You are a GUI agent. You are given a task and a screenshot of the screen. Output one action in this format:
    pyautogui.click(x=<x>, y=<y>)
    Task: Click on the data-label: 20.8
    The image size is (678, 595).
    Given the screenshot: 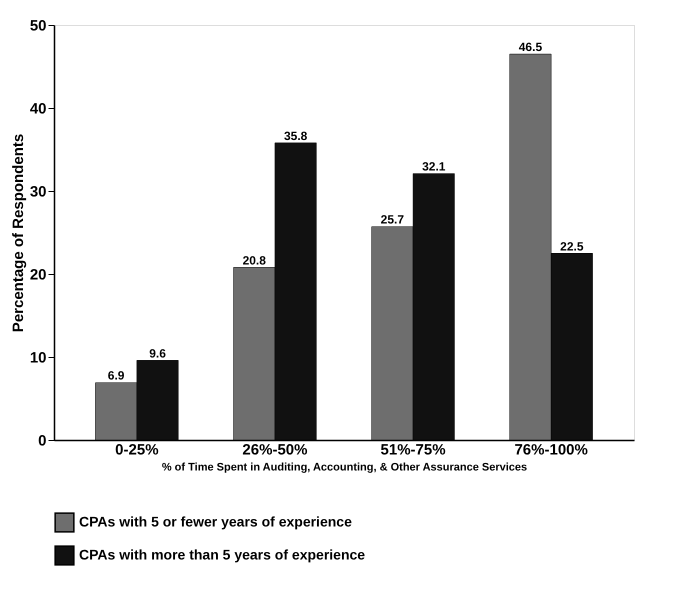 What is the action you would take?
    pyautogui.click(x=254, y=260)
    